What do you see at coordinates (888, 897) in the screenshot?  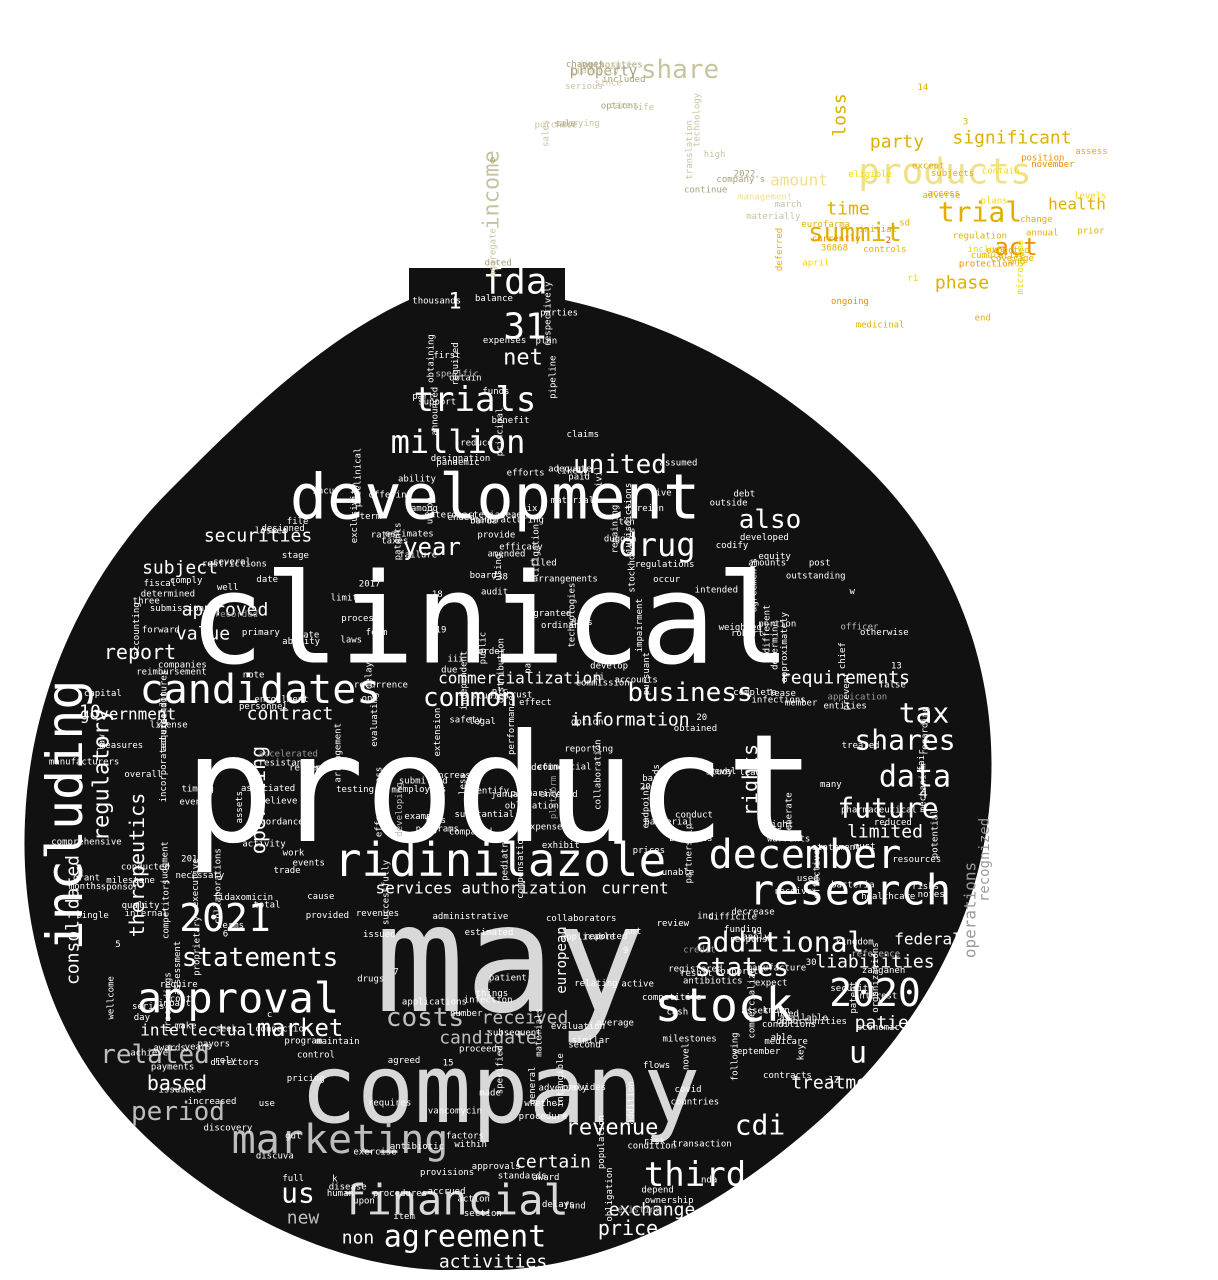 I see `word-healthcare-181: healthcare` at bounding box center [888, 897].